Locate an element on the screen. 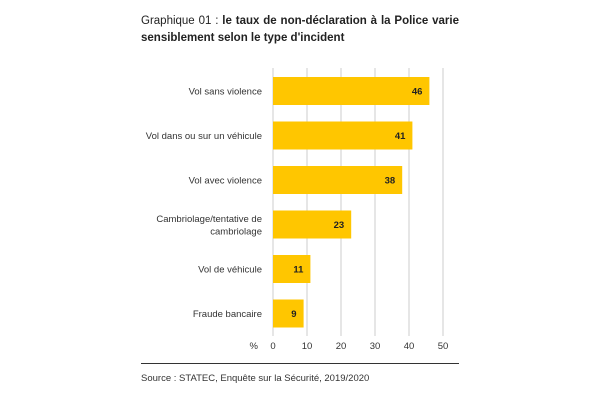  bar-value-label: 23 is located at coordinates (339, 225).